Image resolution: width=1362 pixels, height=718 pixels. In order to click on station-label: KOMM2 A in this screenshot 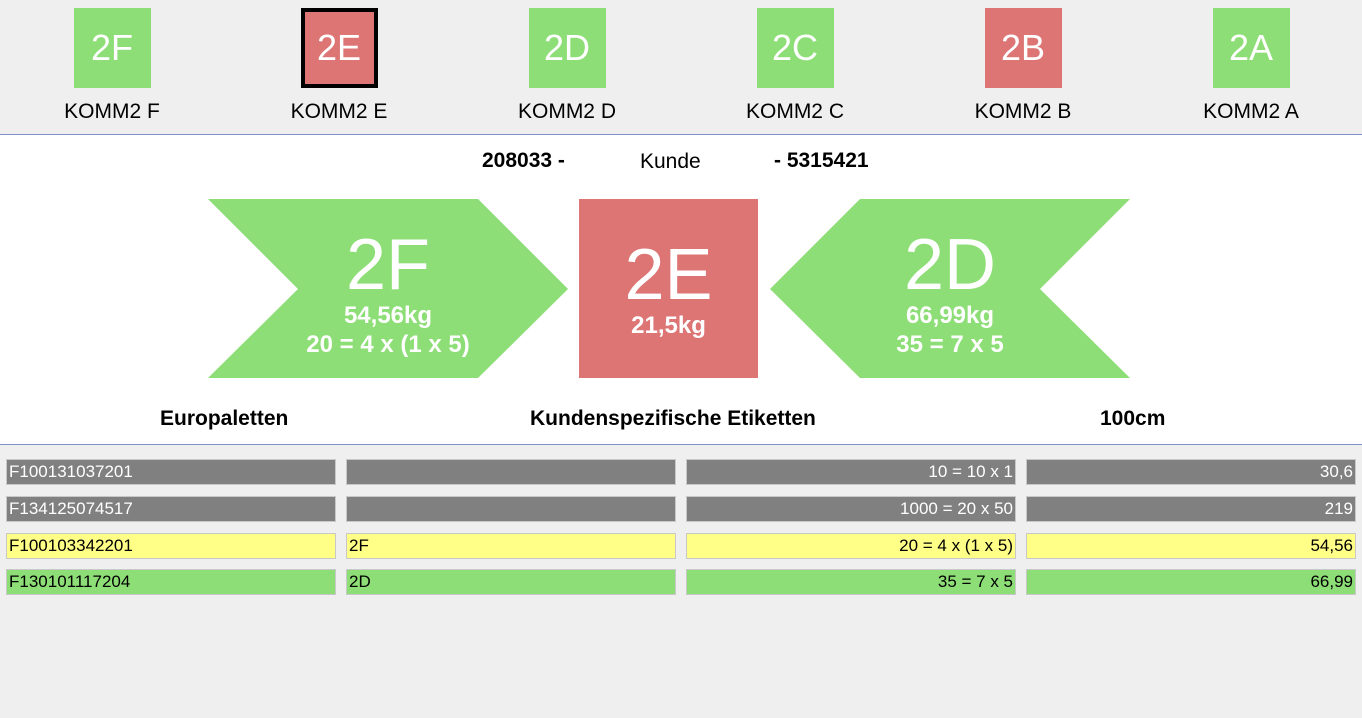, I will do `click(1251, 111)`.